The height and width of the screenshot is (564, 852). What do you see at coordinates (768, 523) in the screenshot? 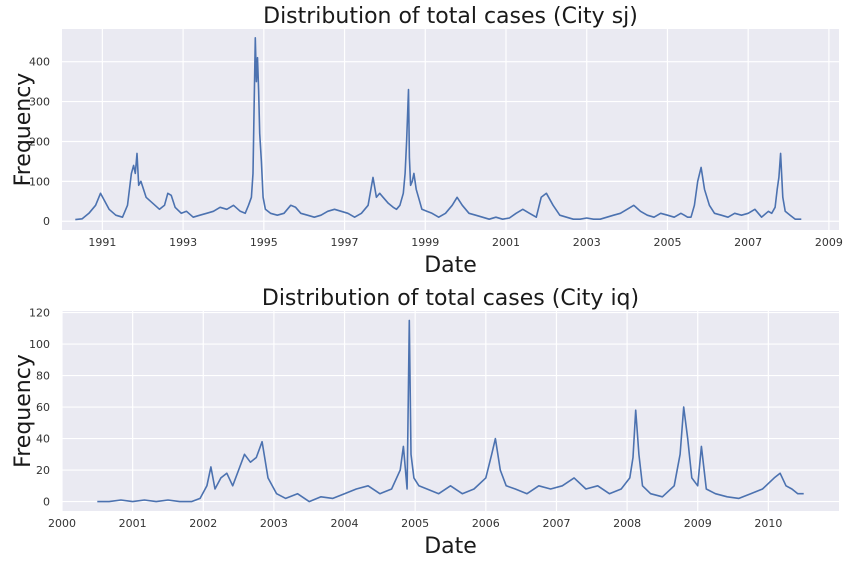
I see `x-tick-label: 2010` at bounding box center [768, 523].